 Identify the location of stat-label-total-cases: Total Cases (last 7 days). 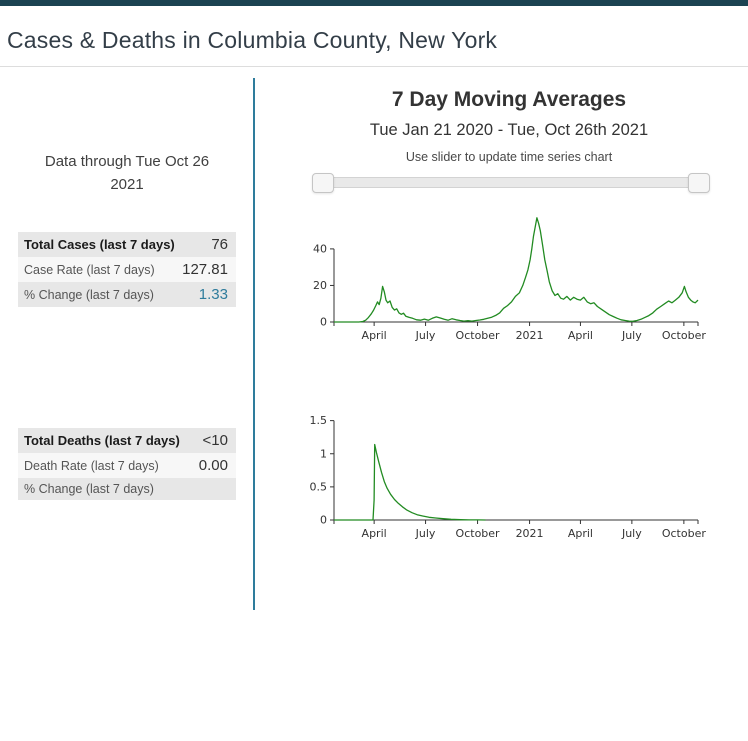
(99, 244).